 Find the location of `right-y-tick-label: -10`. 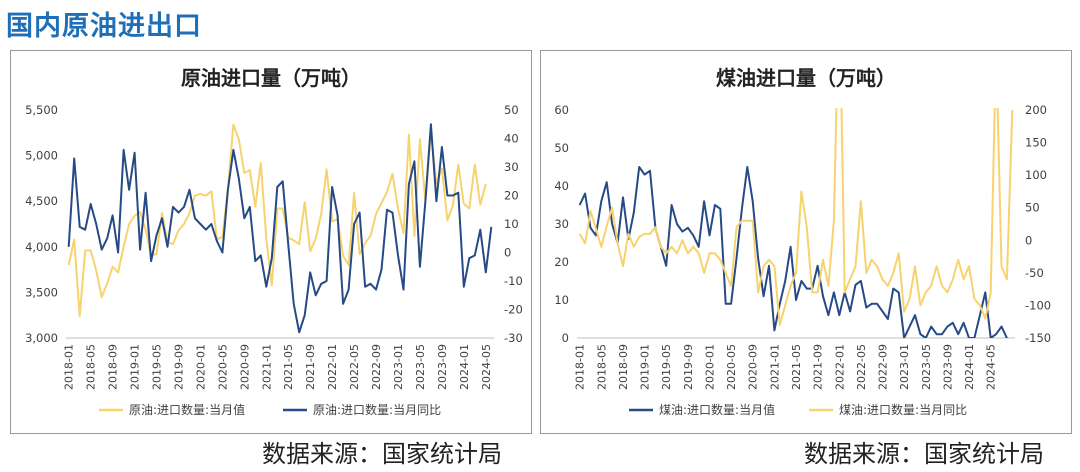

right-y-tick-label: -10 is located at coordinates (513, 281).